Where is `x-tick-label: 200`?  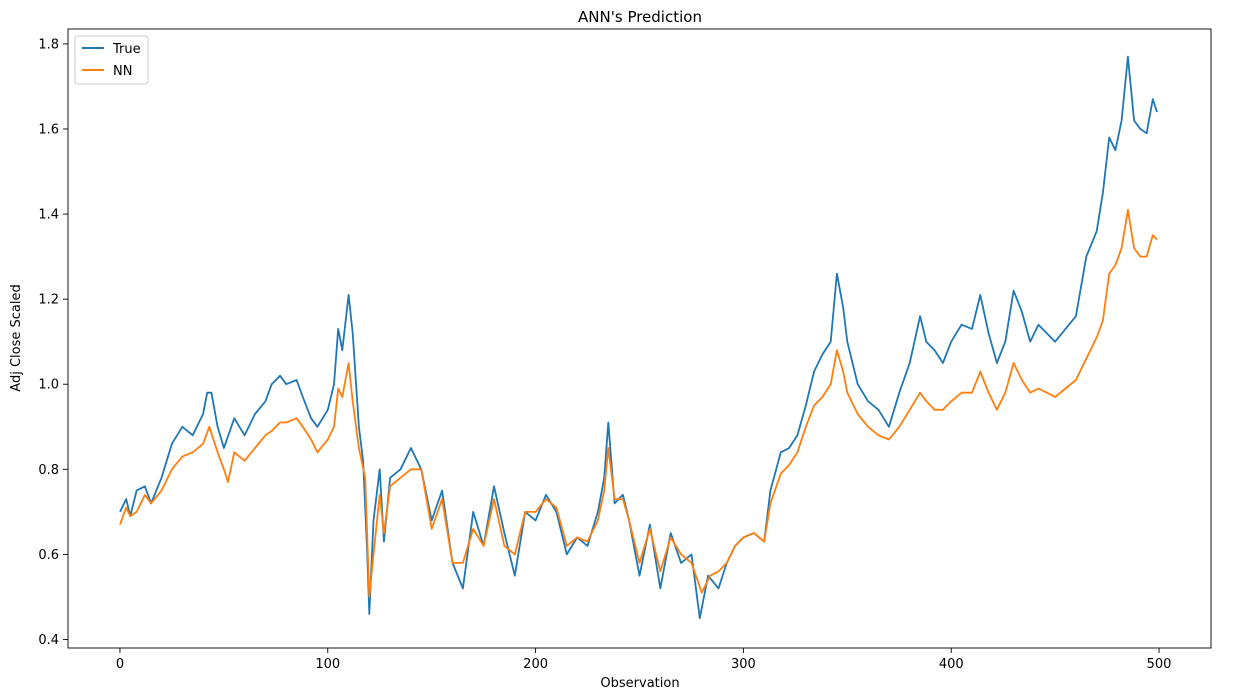 x-tick-label: 200 is located at coordinates (535, 664).